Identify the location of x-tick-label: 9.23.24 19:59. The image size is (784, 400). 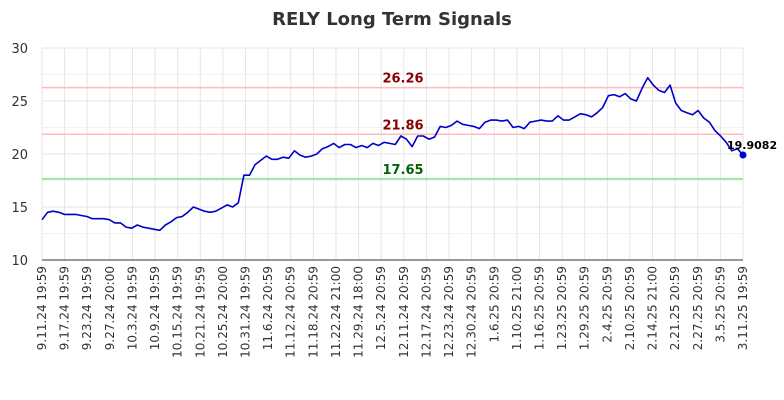
(87, 308).